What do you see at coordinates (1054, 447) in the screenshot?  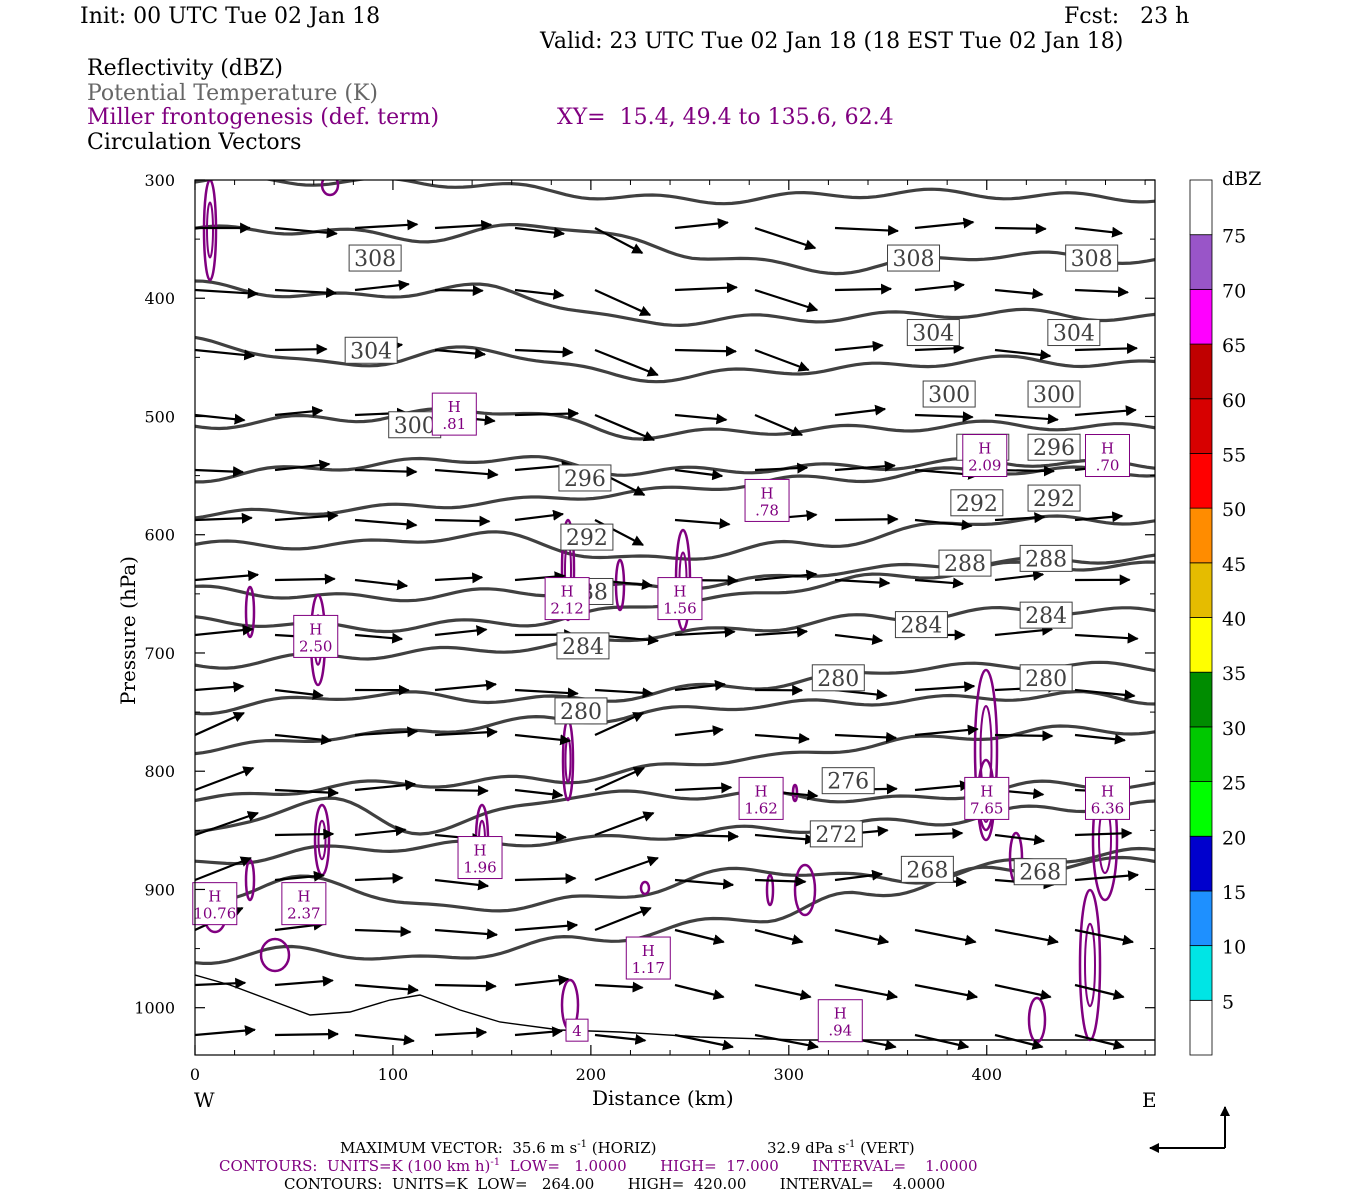 I see `theta-label: 296` at bounding box center [1054, 447].